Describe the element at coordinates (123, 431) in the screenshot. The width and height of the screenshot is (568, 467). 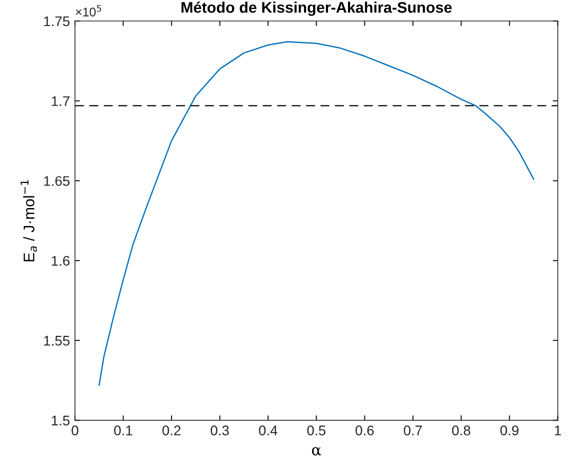
I see `x-tick-label: 0.1` at that location.